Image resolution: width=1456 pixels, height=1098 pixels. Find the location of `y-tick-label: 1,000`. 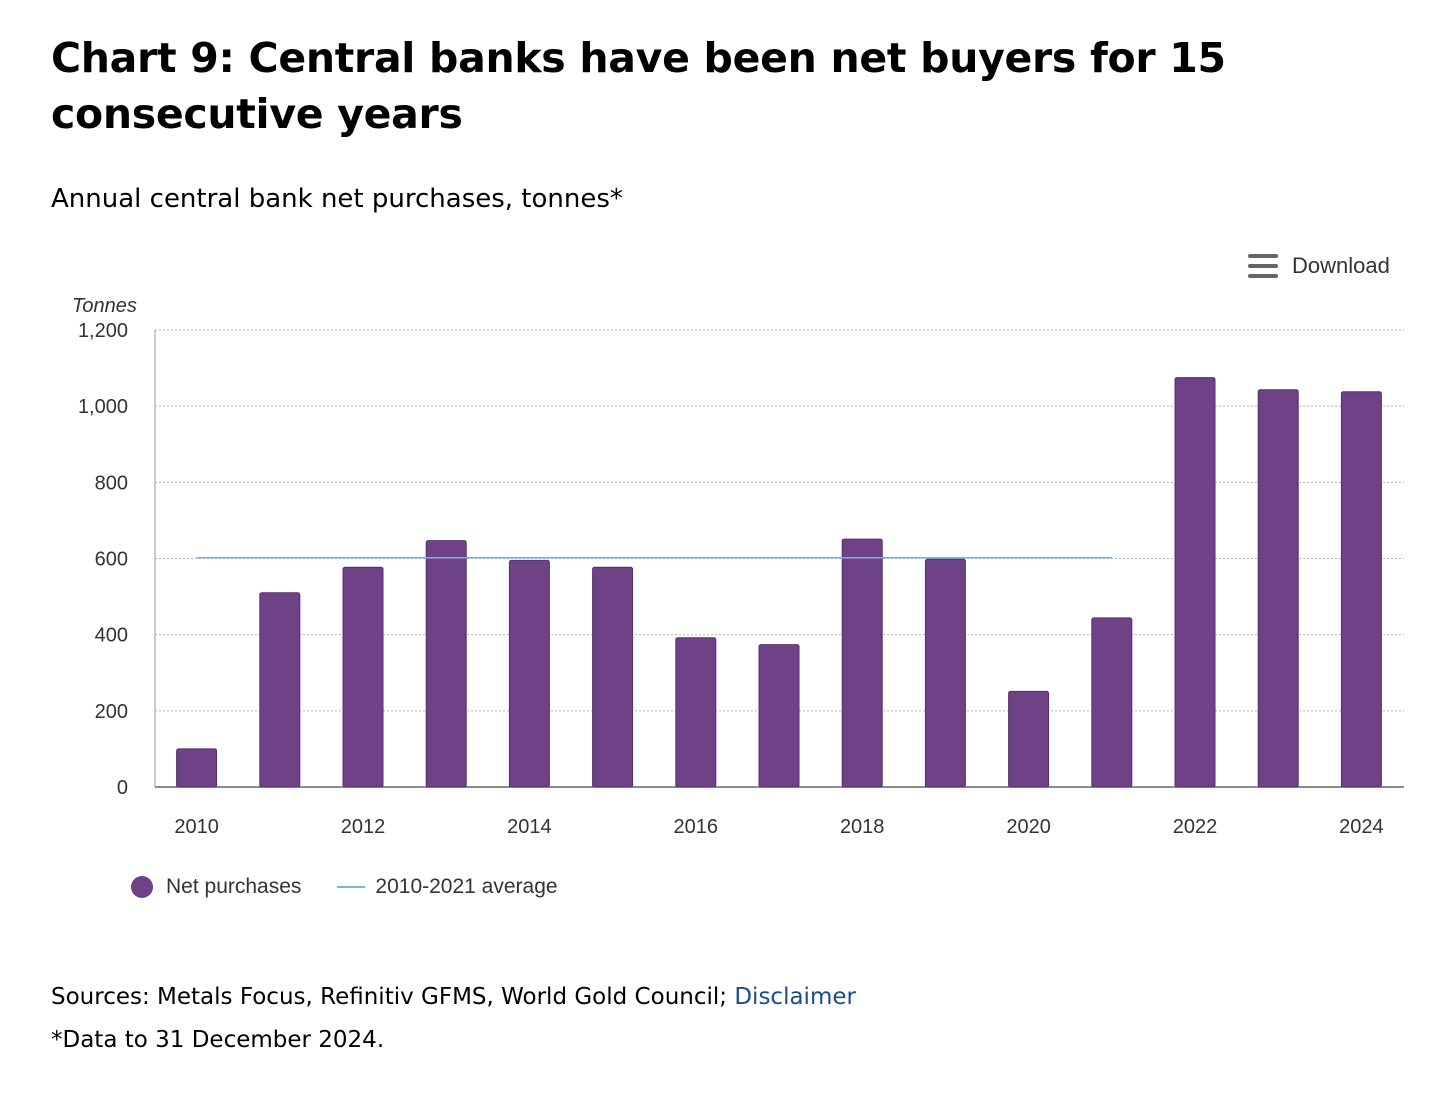

y-tick-label: 1,000 is located at coordinates (103, 407).